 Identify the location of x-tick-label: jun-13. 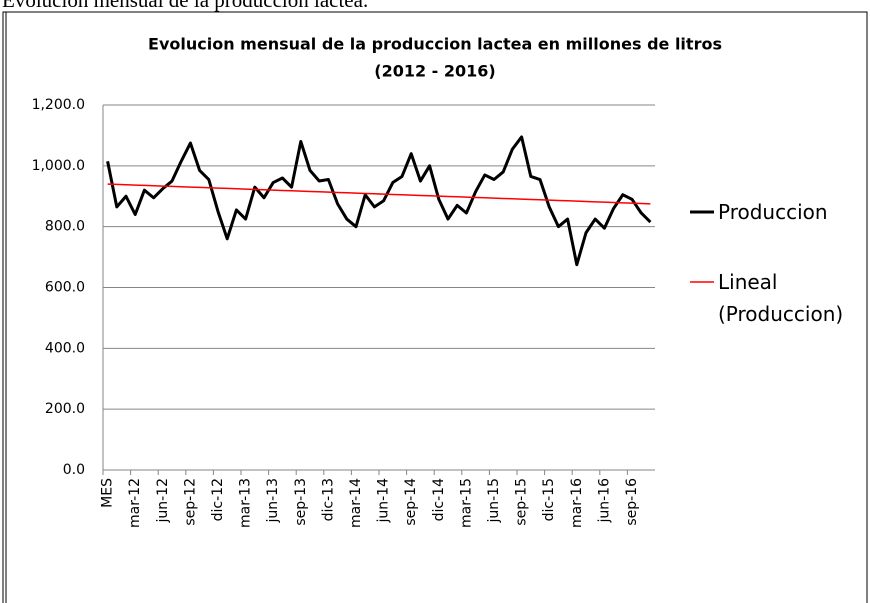
(273, 501).